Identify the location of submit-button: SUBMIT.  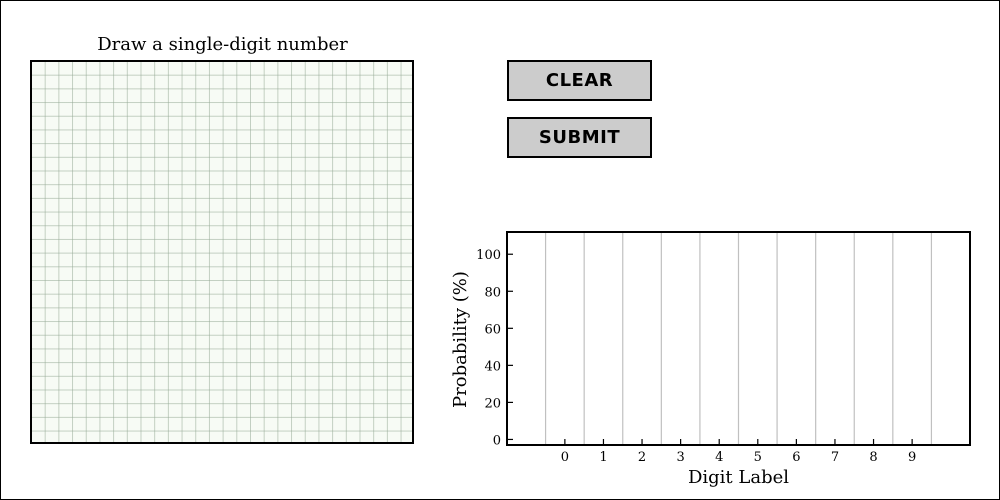
(579, 137).